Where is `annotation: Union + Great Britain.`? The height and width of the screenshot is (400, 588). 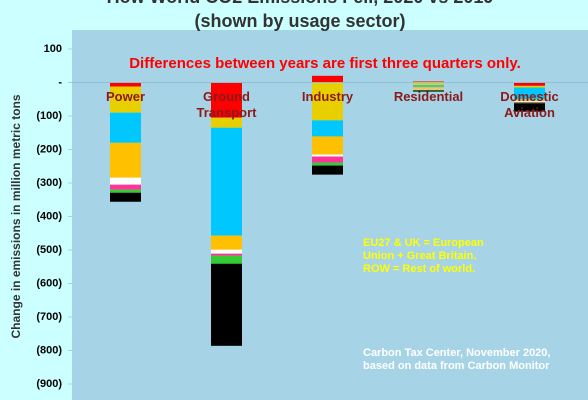
annotation: Union + Great Britain. is located at coordinates (419, 256).